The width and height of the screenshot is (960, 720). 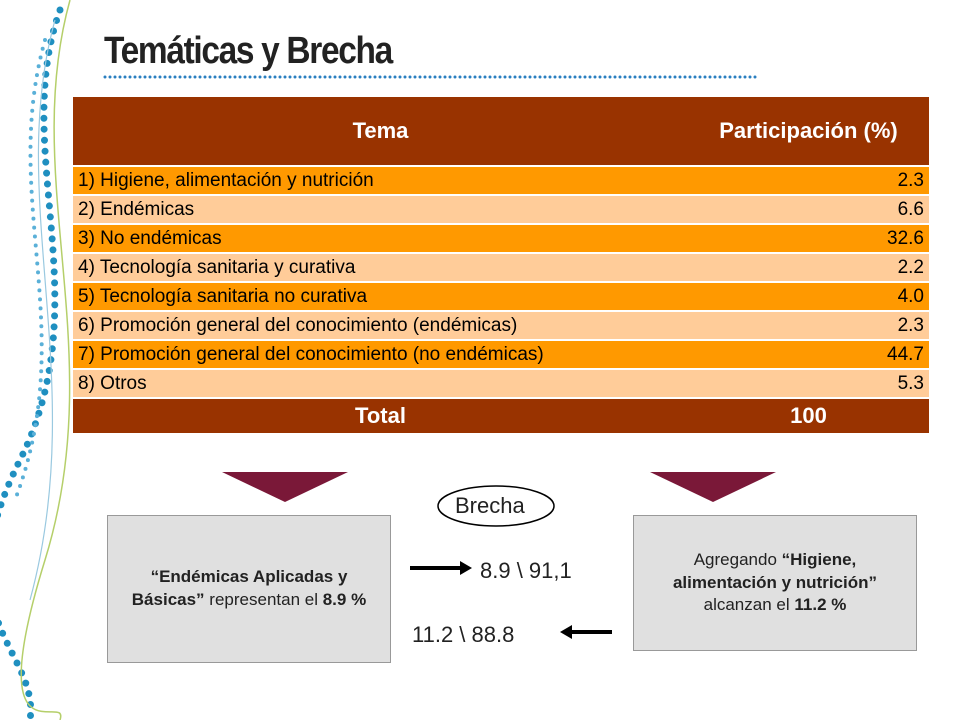 I want to click on table-row: 8) Otros 5.3, so click(x=501, y=383).